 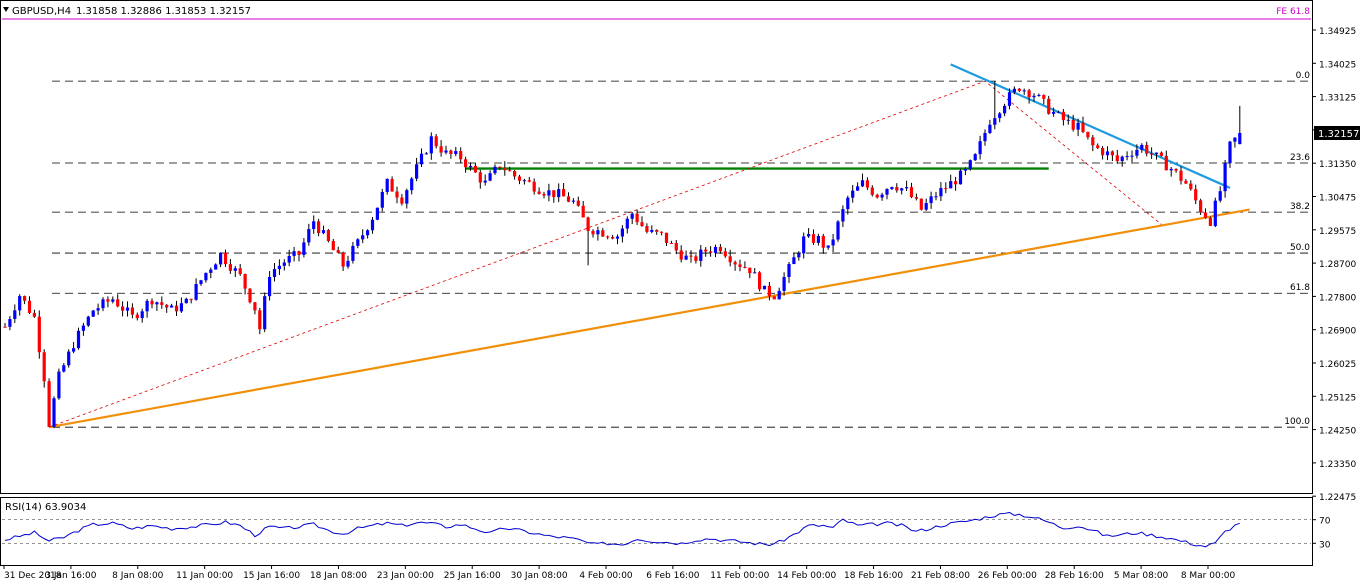 What do you see at coordinates (1300, 207) in the screenshot?
I see `fib-level-label: 38.2` at bounding box center [1300, 207].